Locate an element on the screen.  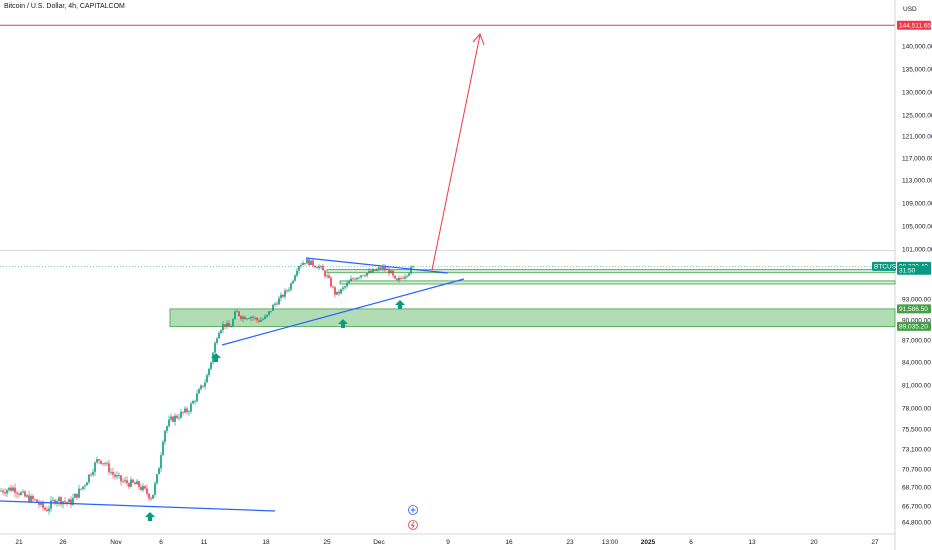
y-tick-label: 130,000.00 is located at coordinates (917, 92).